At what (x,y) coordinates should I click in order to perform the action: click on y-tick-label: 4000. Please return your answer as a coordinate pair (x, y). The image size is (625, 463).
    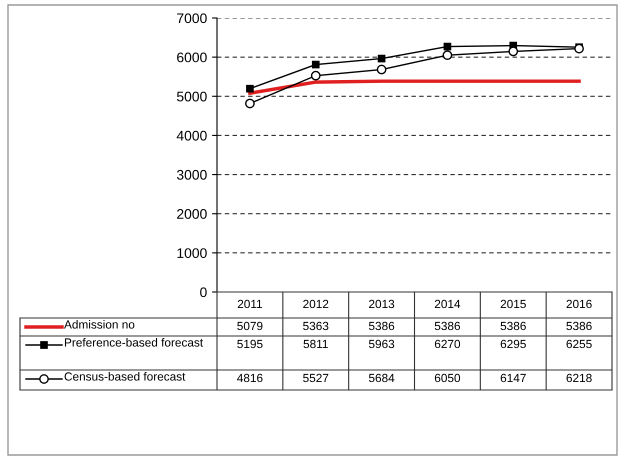
    Looking at the image, I should click on (191, 135).